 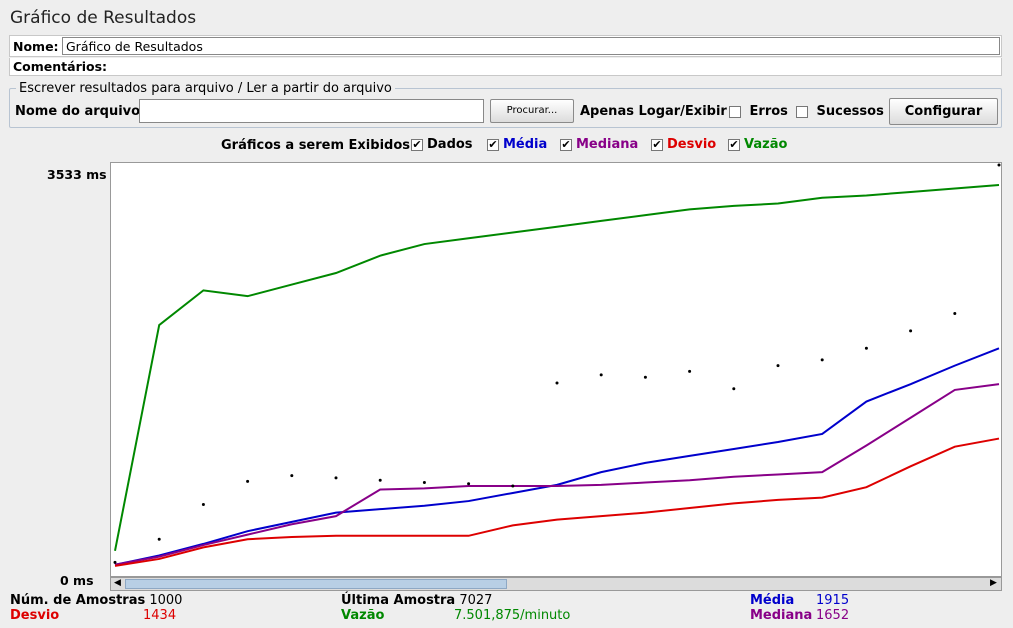 I want to click on graph-option-dados: ✔ Dados, so click(x=442, y=144).